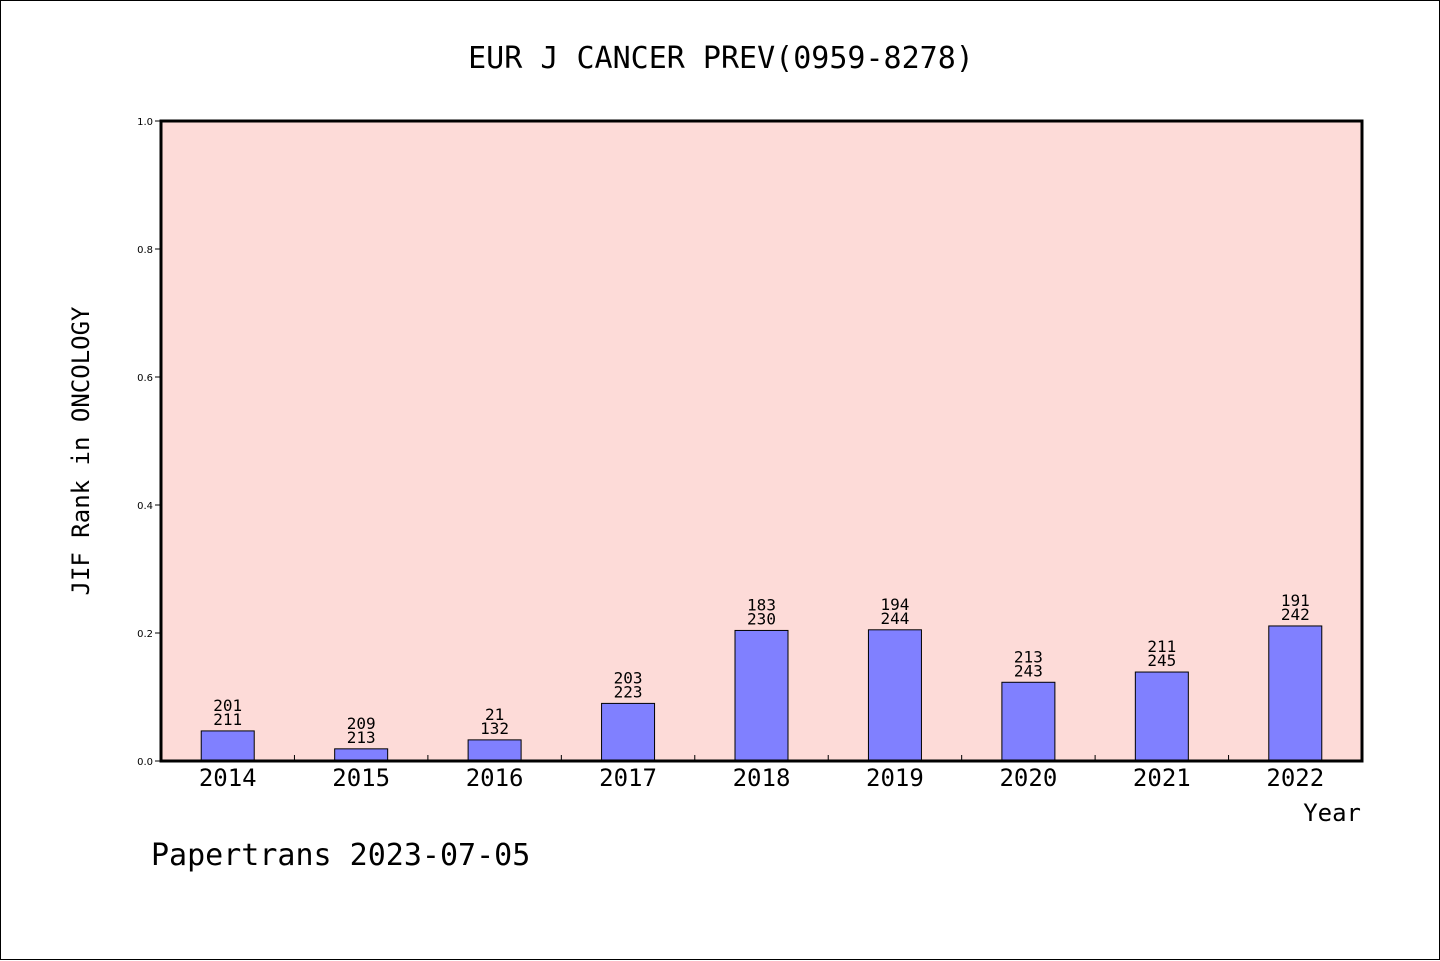 This screenshot has width=1440, height=961. Describe the element at coordinates (894, 604) in the screenshot. I see `bar-label-top: 194` at that location.